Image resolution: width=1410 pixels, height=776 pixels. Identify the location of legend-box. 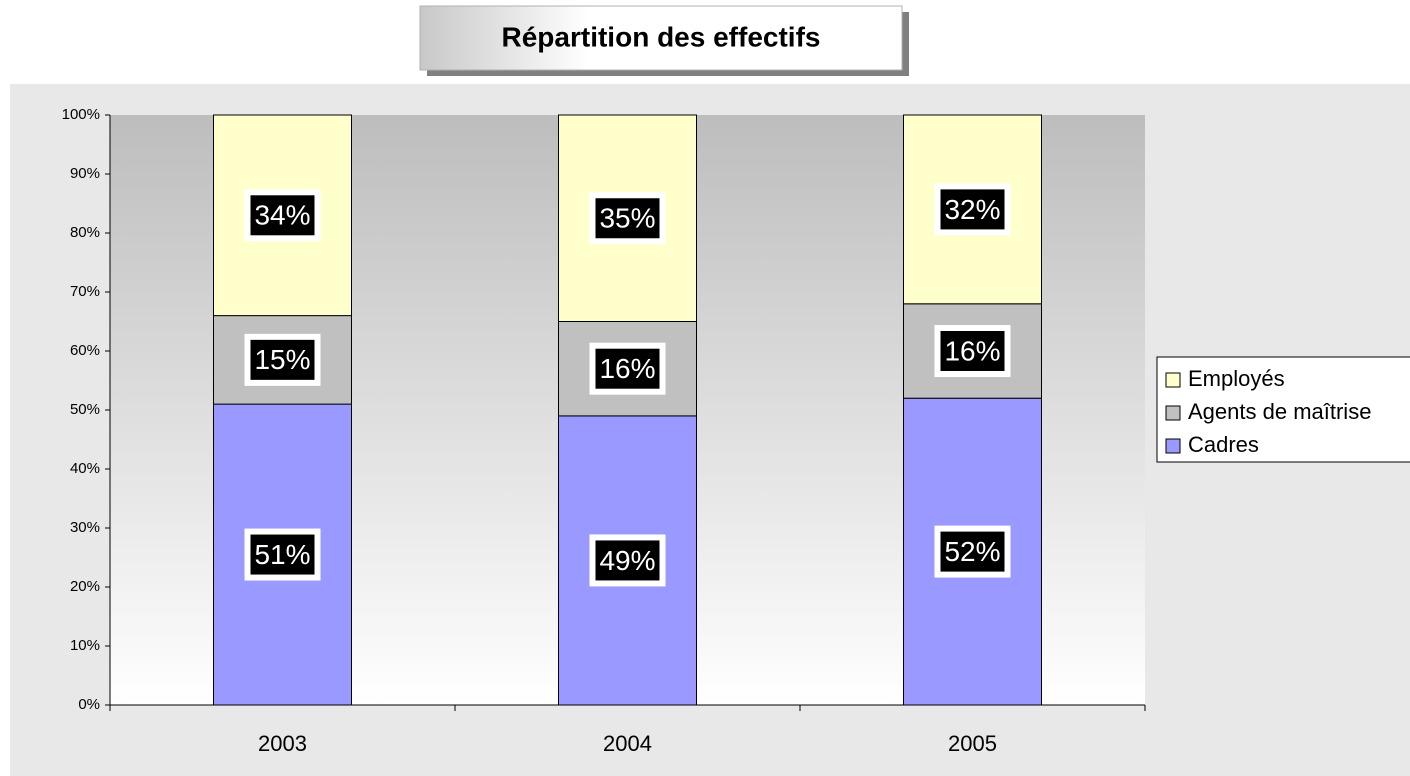
(1283, 409).